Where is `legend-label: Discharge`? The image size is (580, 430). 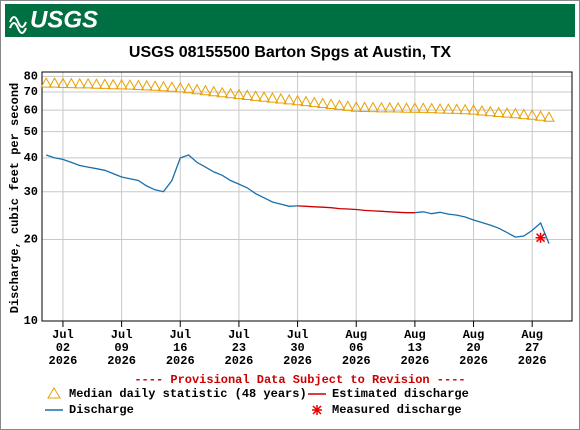
legend-label: Discharge is located at coordinates (101, 410).